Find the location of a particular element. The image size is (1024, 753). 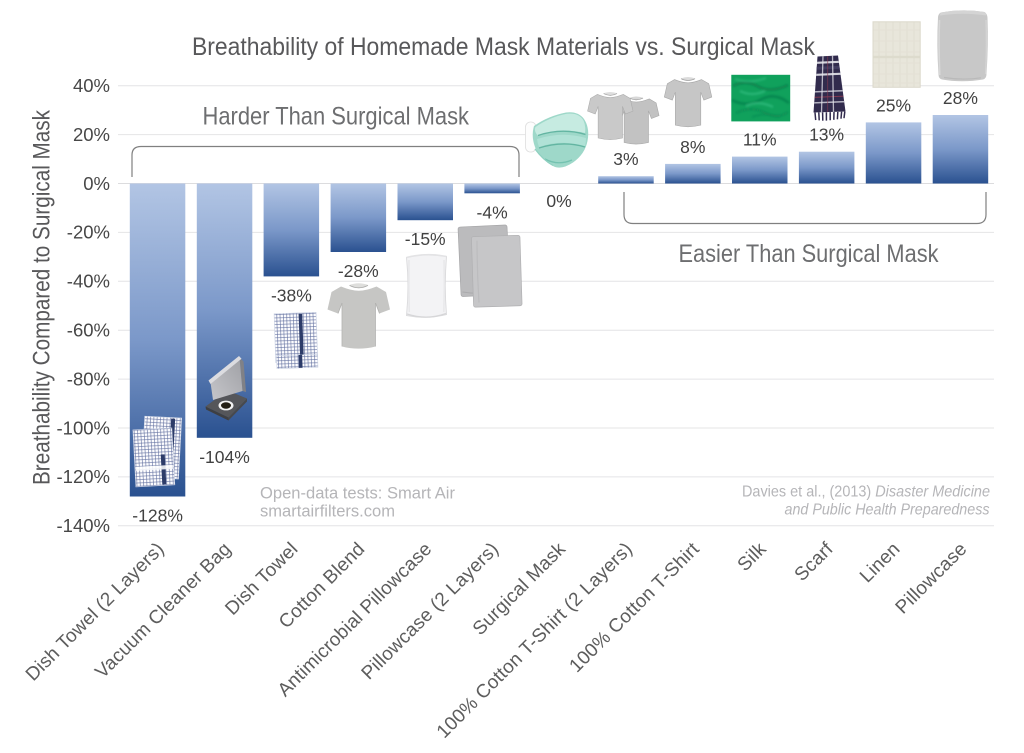

svg-text: -140% is located at coordinates (83, 525).